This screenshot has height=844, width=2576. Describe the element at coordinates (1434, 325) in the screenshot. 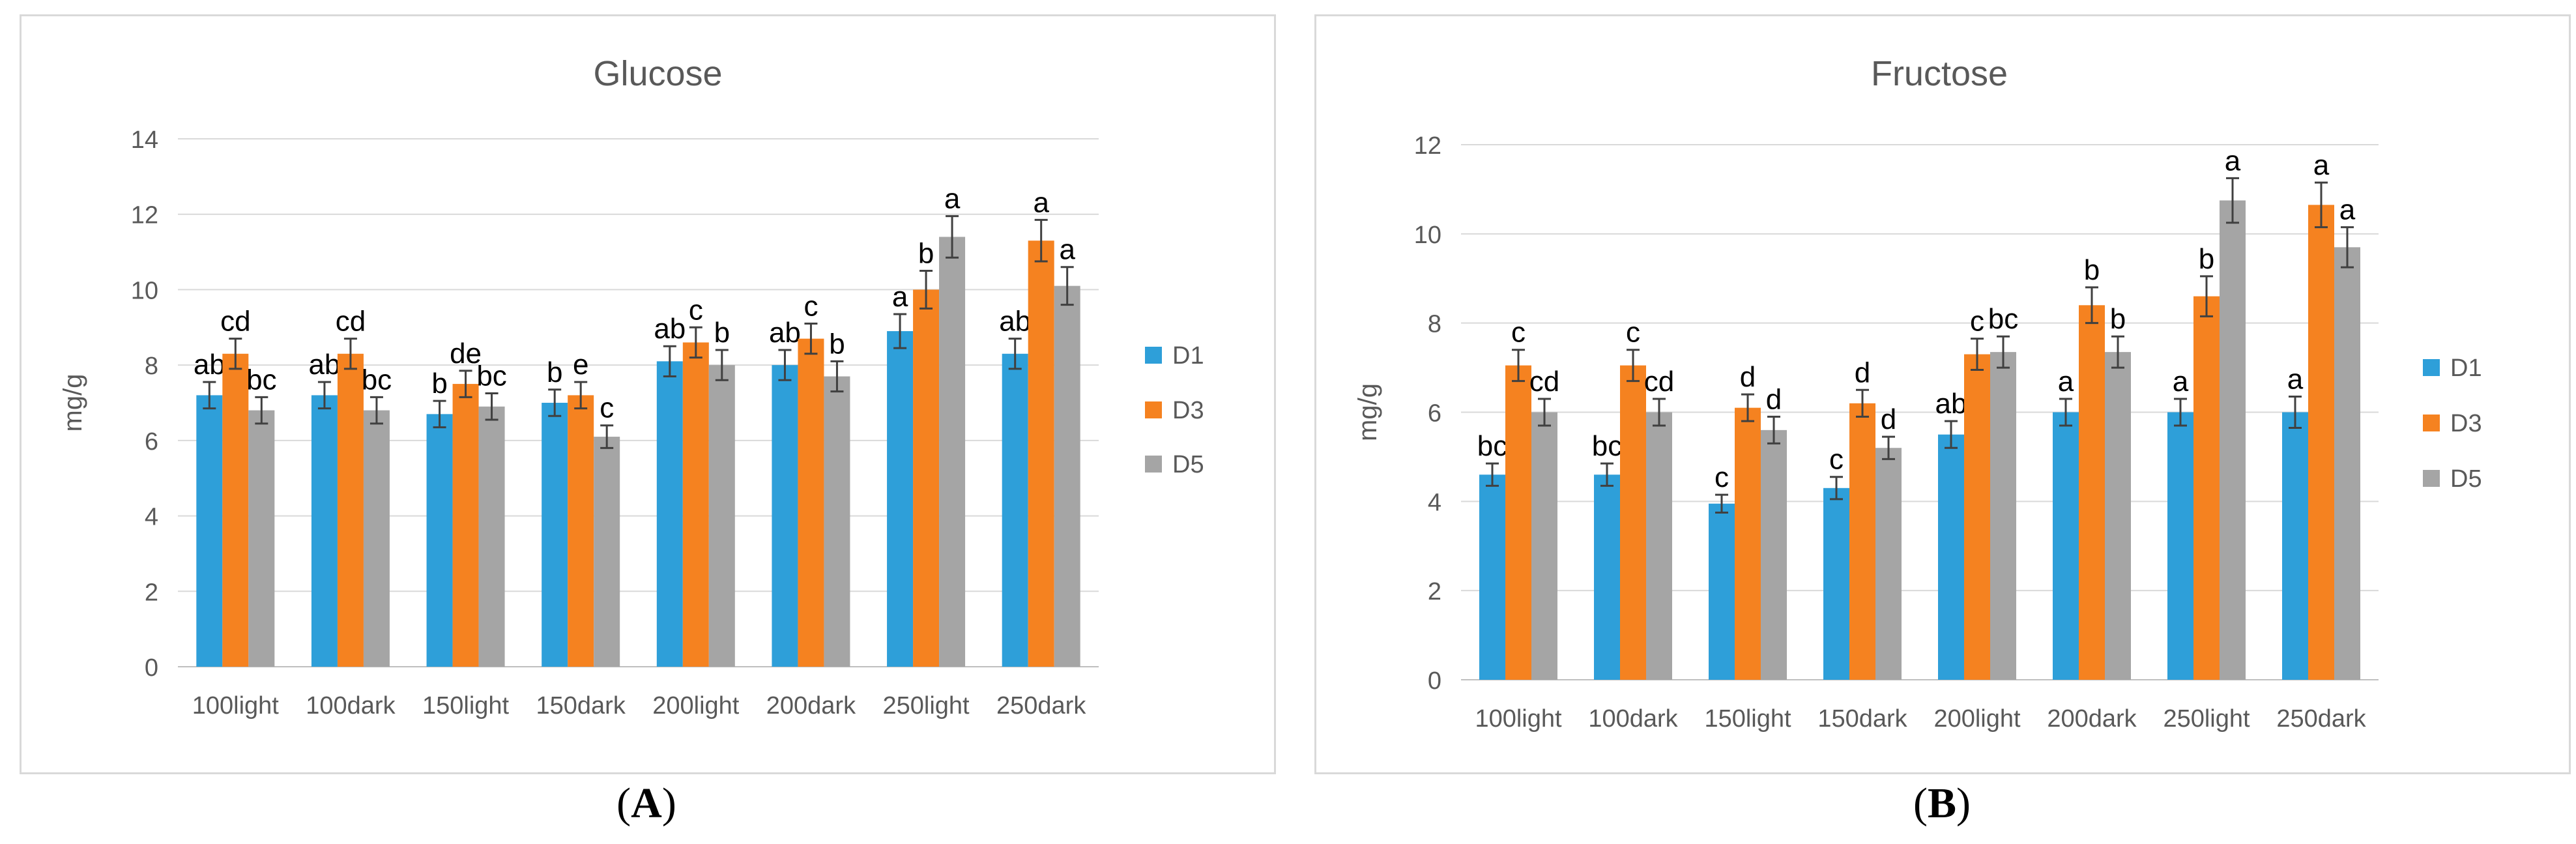

I see `y-tick-label: 8` at that location.